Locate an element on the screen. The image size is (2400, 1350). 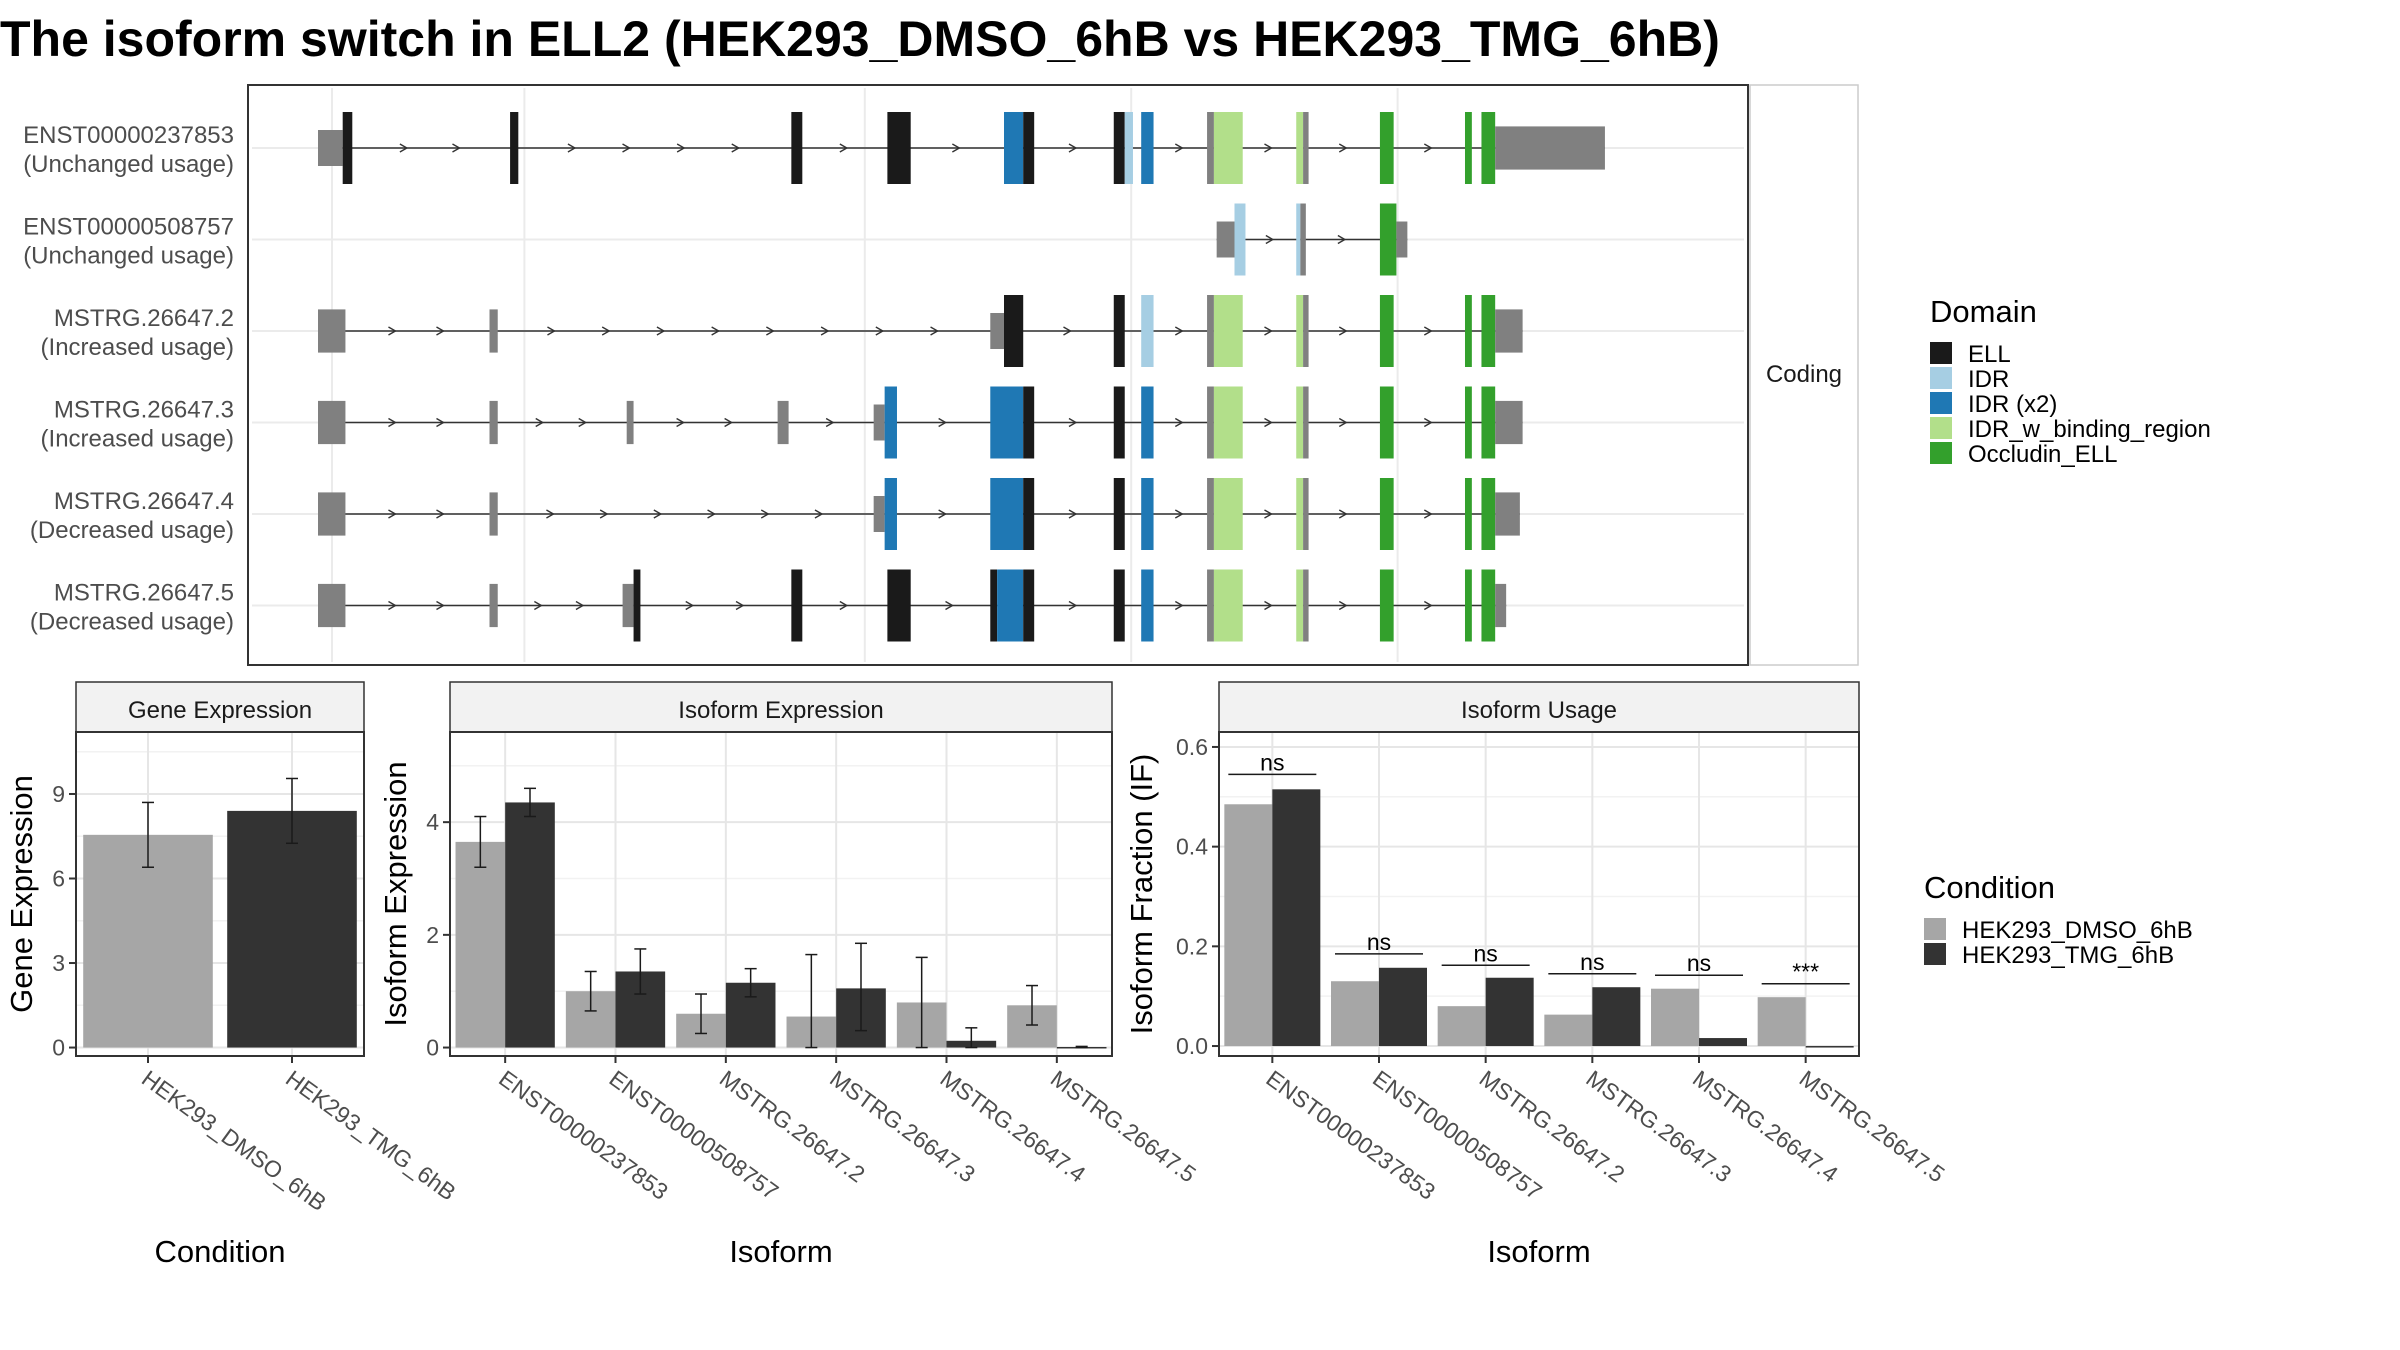
domain-legend-label: IDR is located at coordinates (1988, 379).